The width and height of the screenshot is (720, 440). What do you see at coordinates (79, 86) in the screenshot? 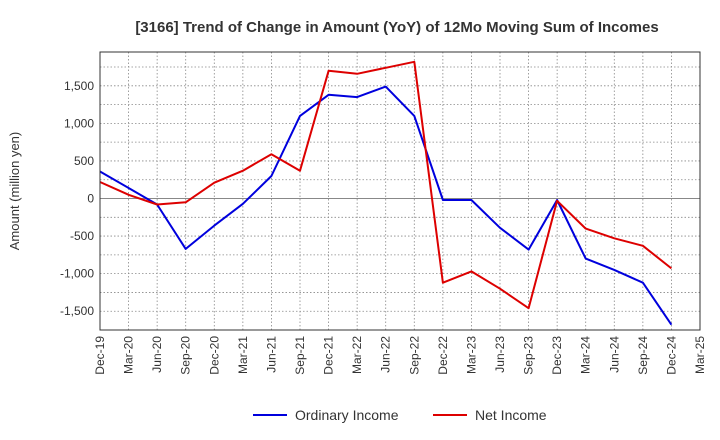
I see `y-tick-label: 1,500` at bounding box center [79, 86].